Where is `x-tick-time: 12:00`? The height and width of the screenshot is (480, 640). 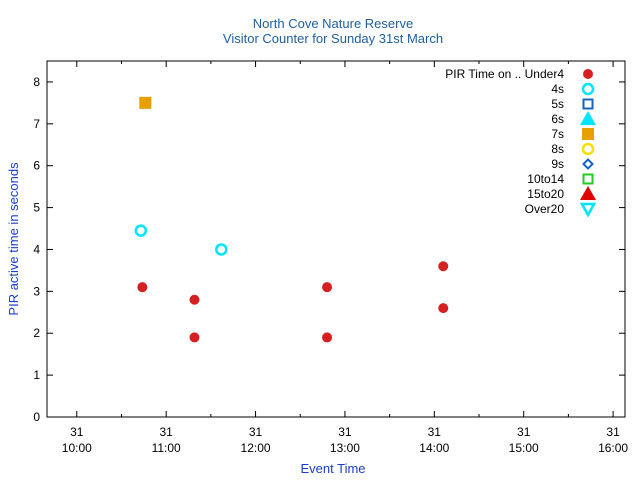
x-tick-time: 12:00 is located at coordinates (256, 448).